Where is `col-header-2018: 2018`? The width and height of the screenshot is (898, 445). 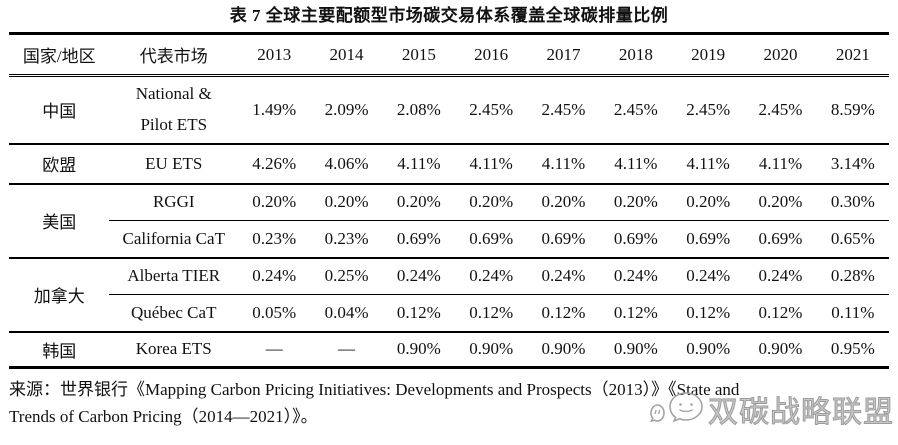 col-header-2018: 2018 is located at coordinates (635, 55).